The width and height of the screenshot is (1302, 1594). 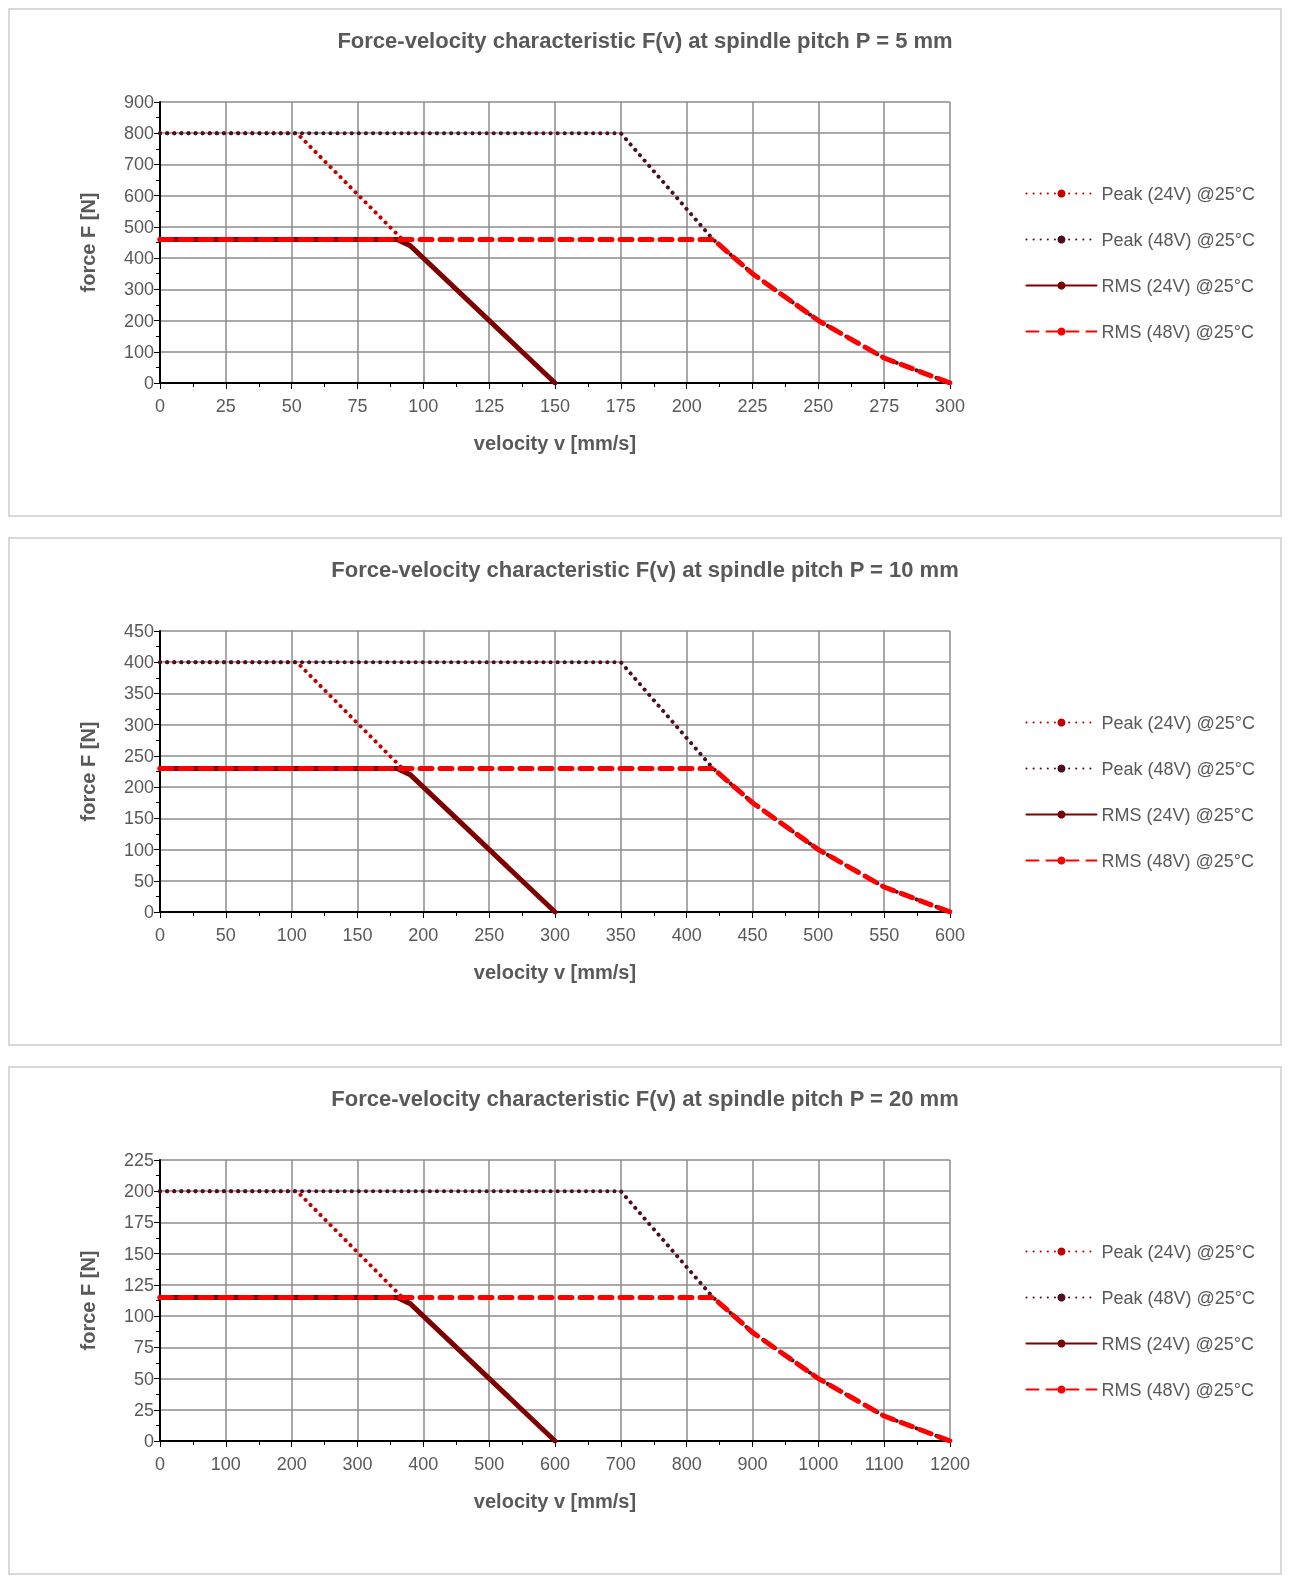 I want to click on y-tick-label: 900, so click(x=138, y=102).